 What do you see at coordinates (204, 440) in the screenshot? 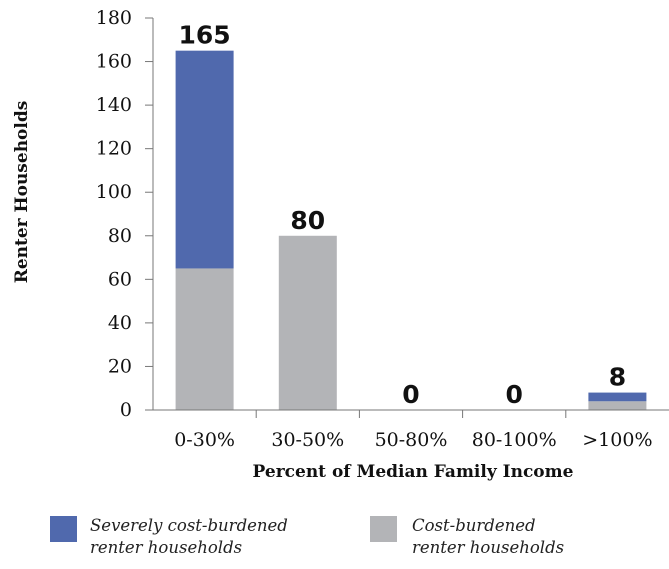
I see `x-tick-label: 0-30%` at bounding box center [204, 440].